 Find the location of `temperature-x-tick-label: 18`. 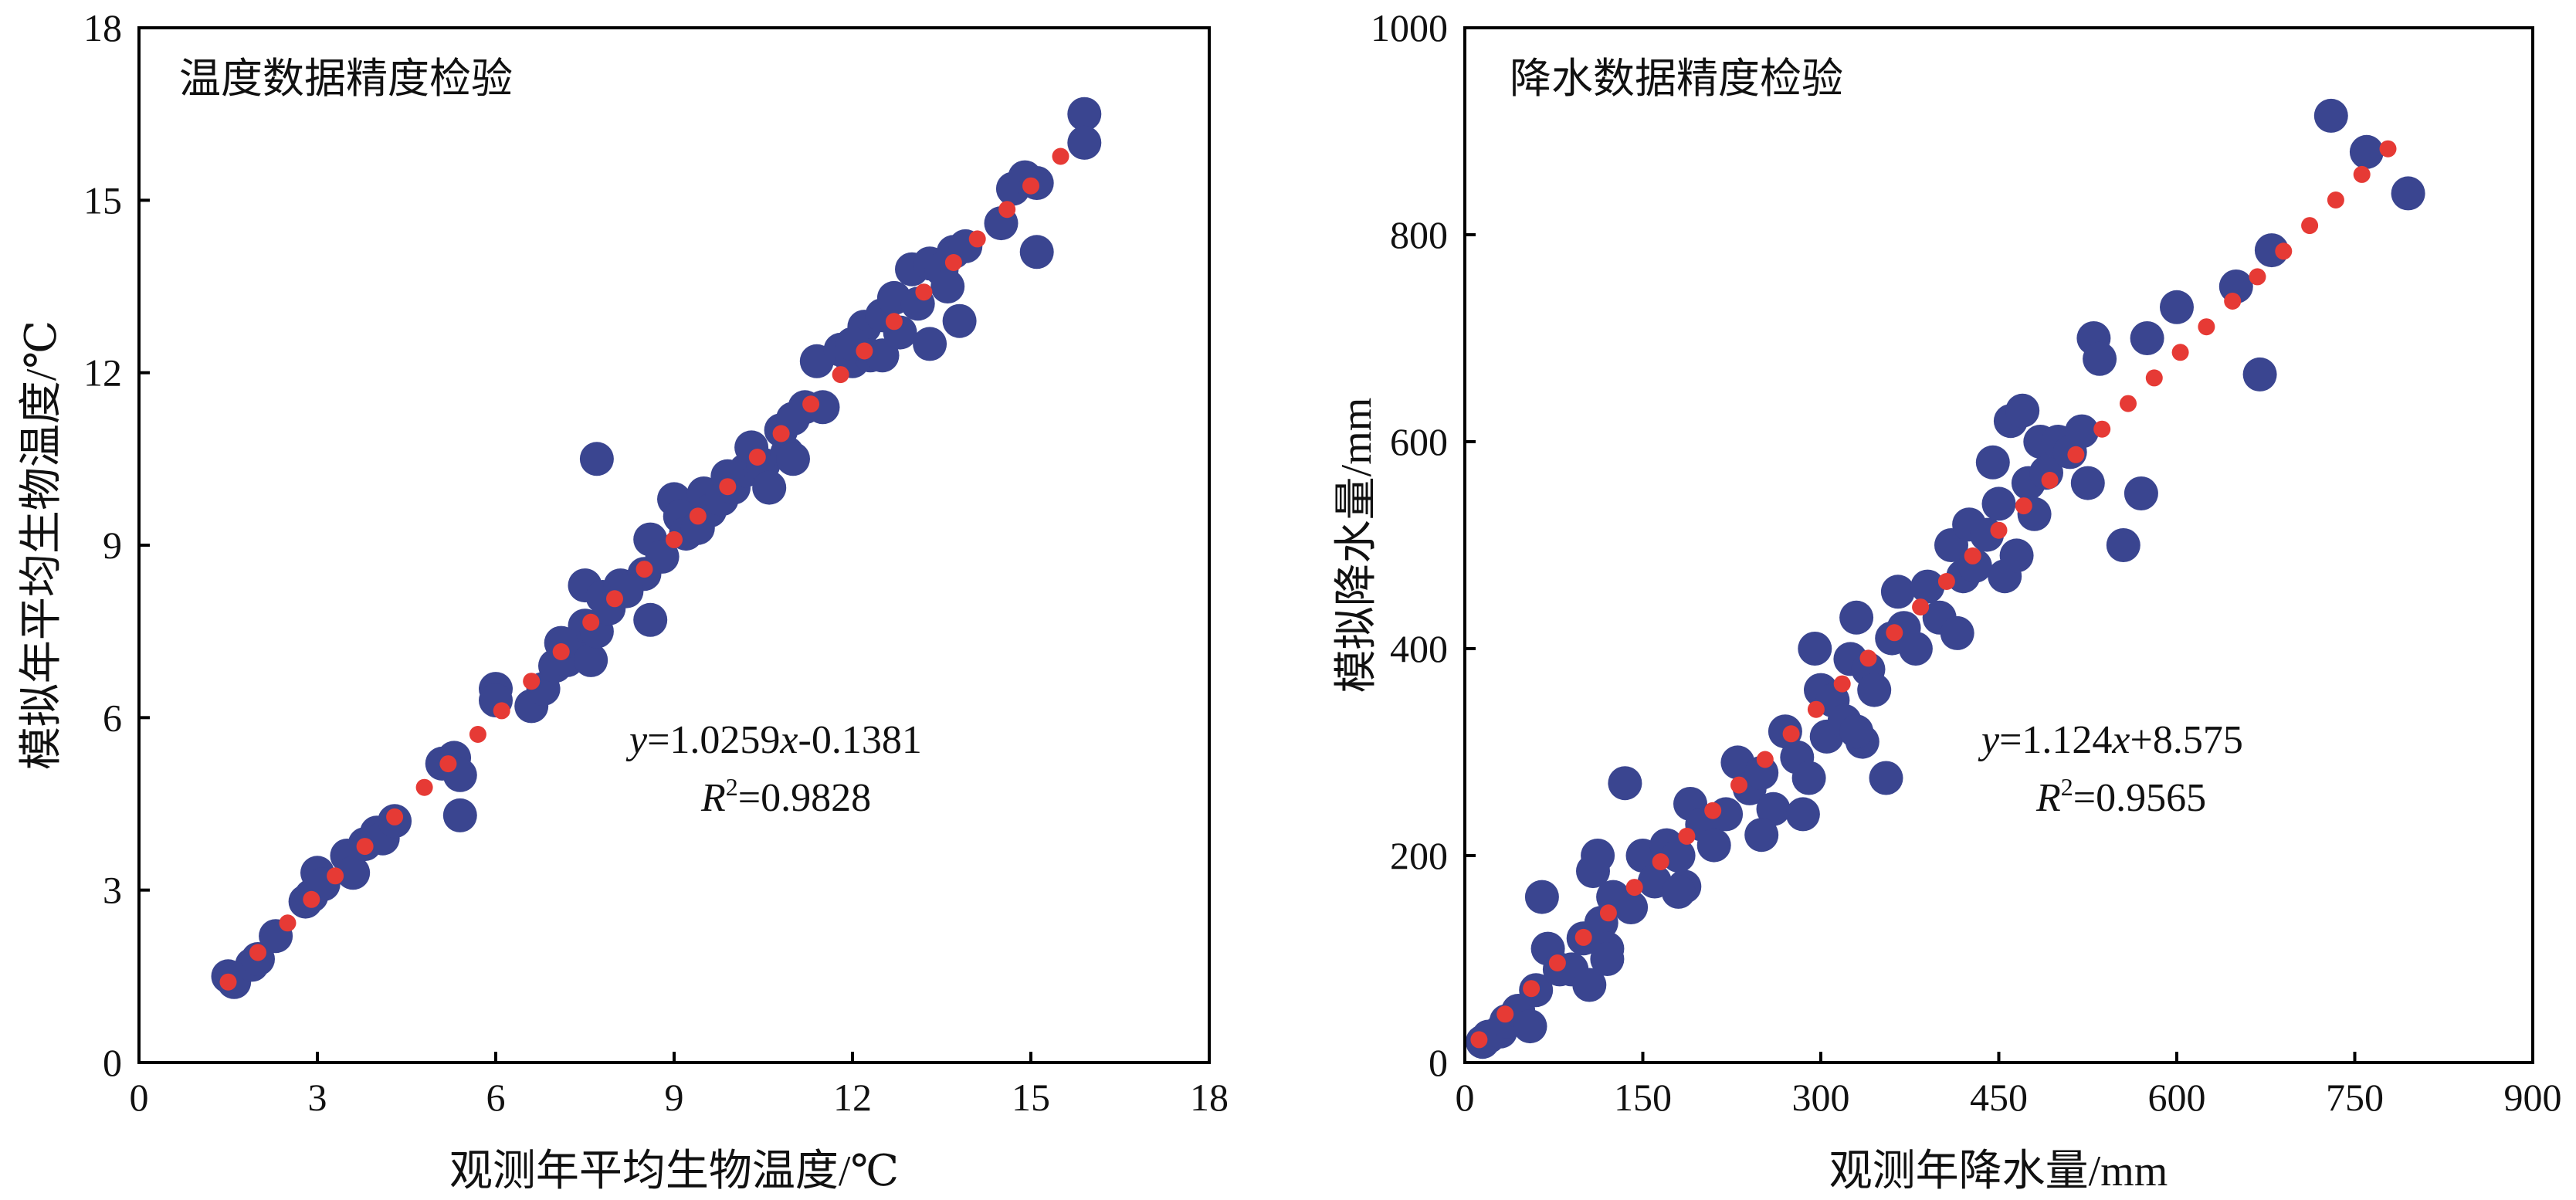

temperature-x-tick-label: 18 is located at coordinates (1209, 1097).